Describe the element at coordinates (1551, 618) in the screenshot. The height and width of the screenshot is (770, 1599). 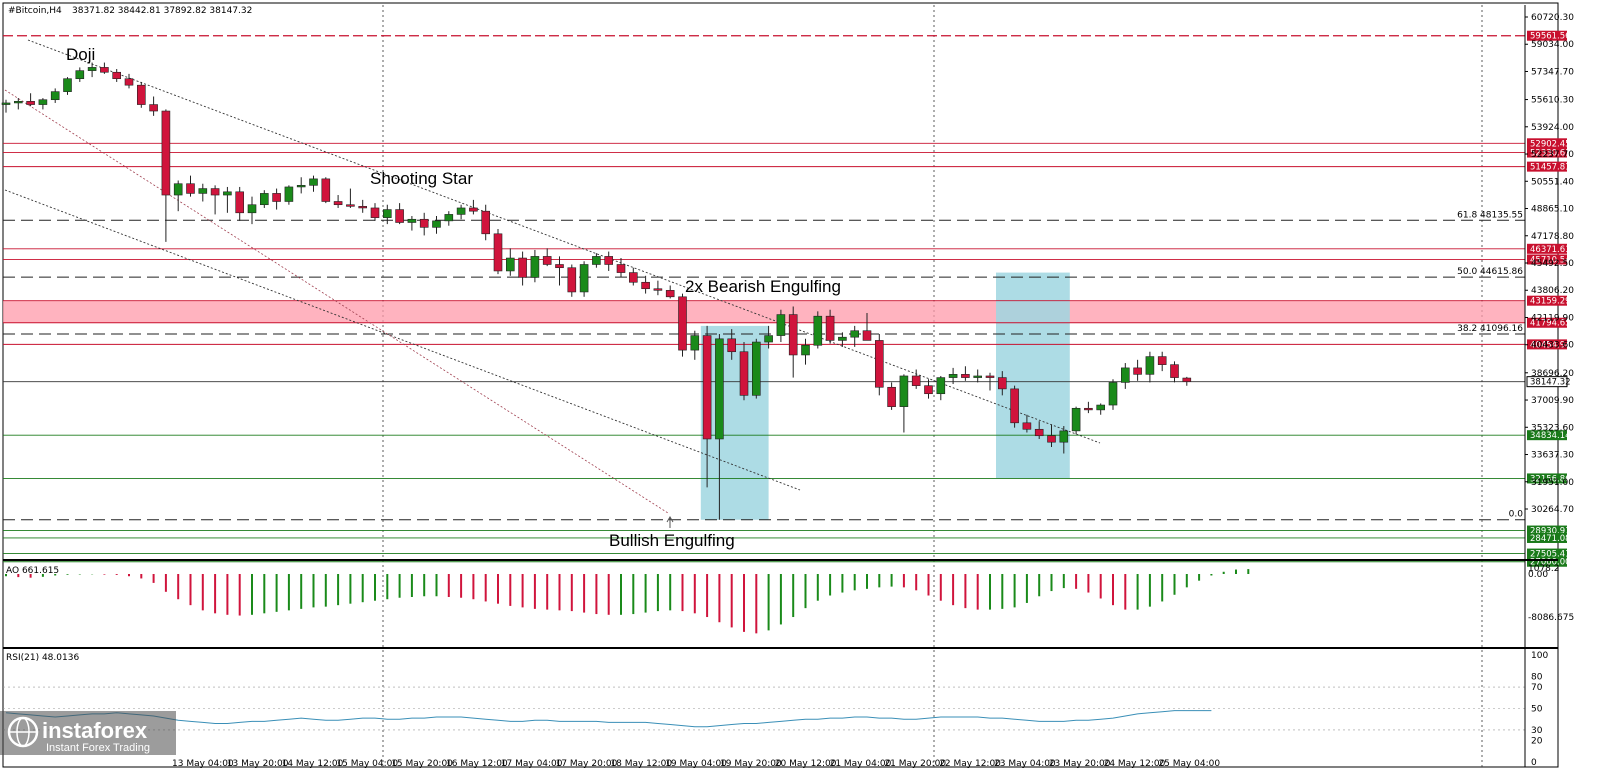
I see `ao-axis-bottom: -8086.675` at that location.